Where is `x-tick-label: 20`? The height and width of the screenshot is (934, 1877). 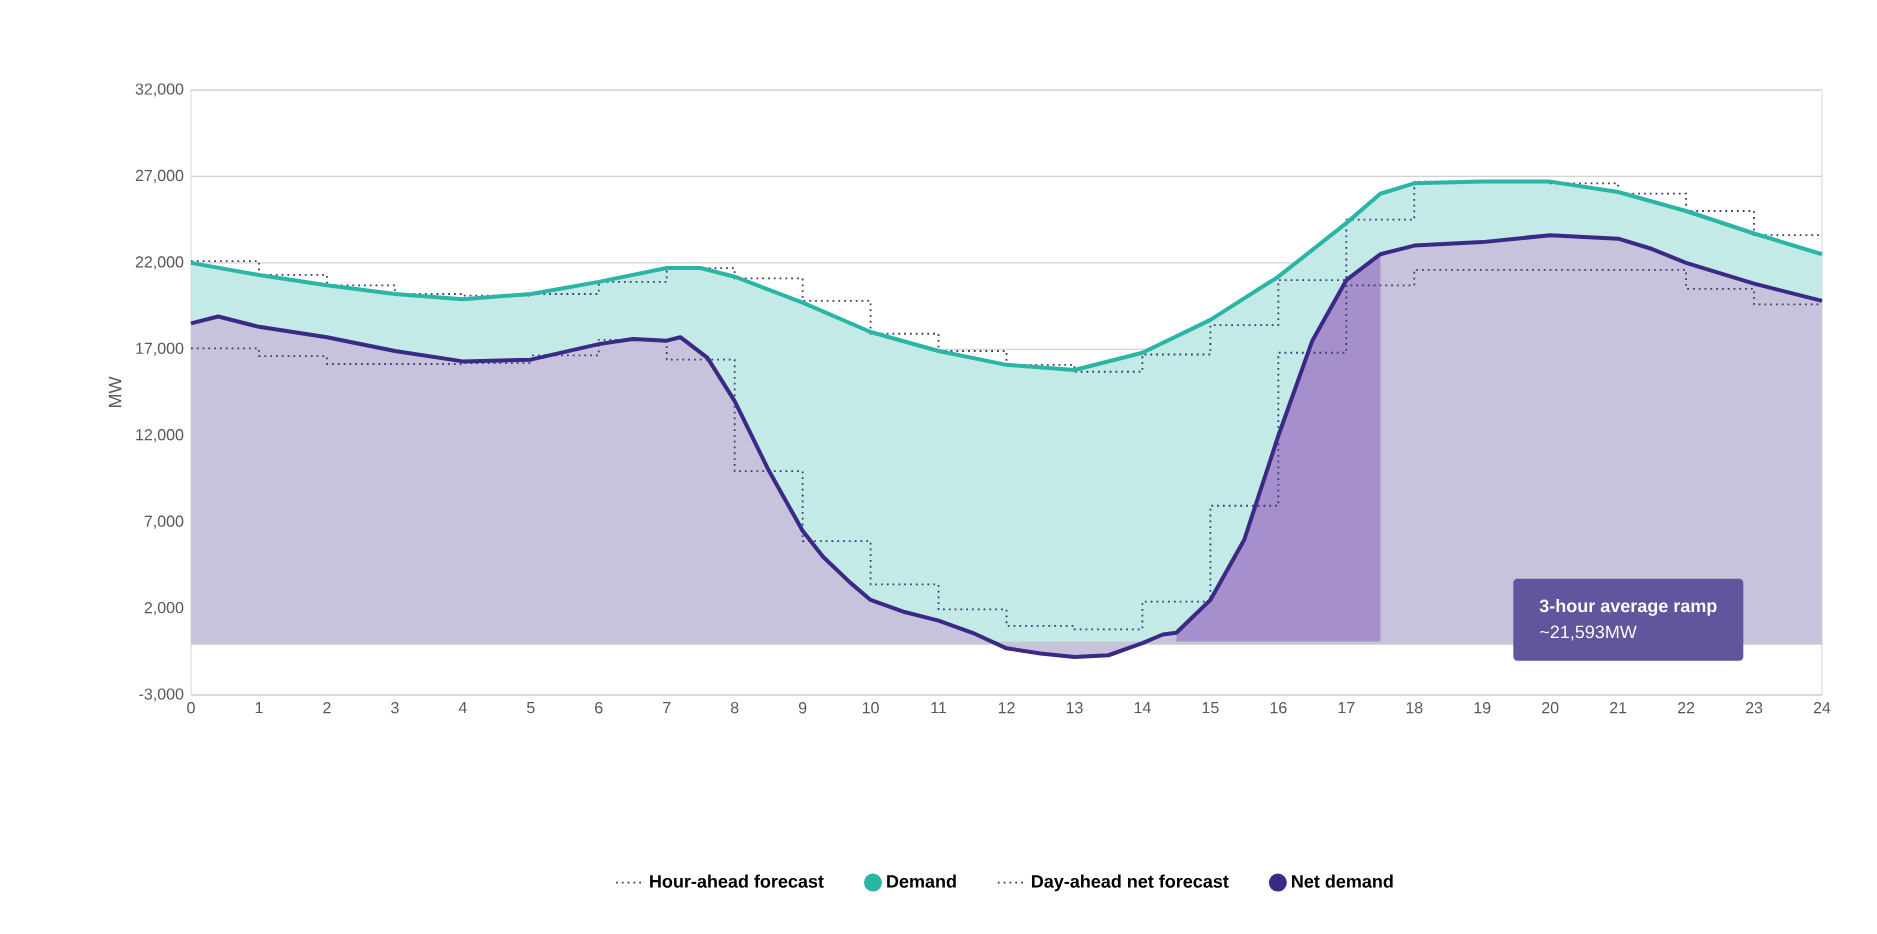 x-tick-label: 20 is located at coordinates (1550, 708).